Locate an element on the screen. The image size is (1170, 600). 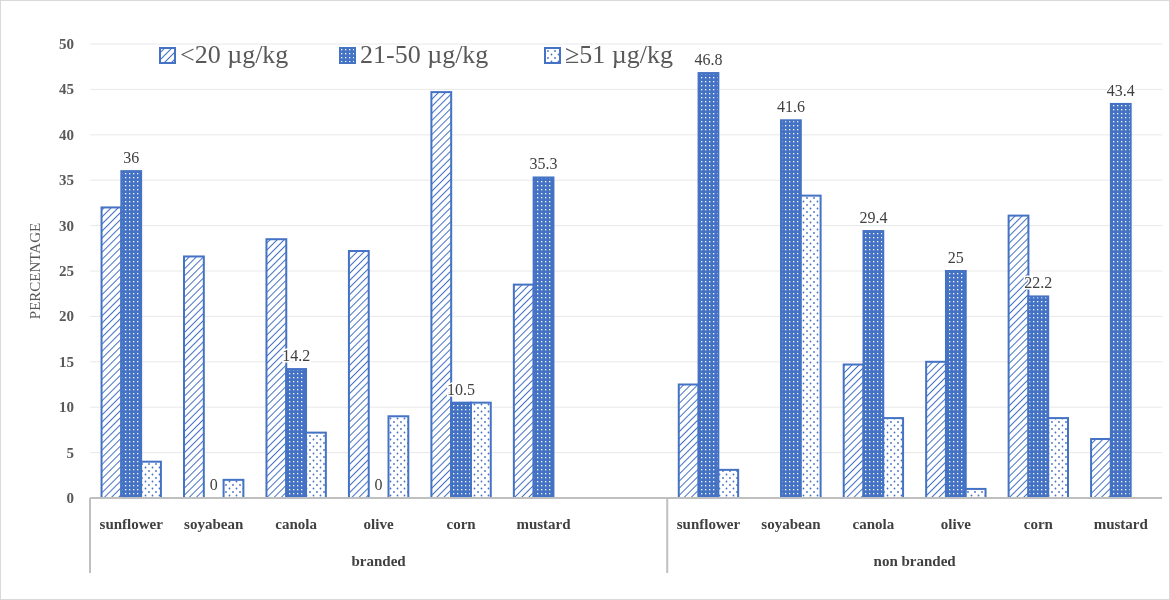
y-tick-label: 10 is located at coordinates (66, 407).